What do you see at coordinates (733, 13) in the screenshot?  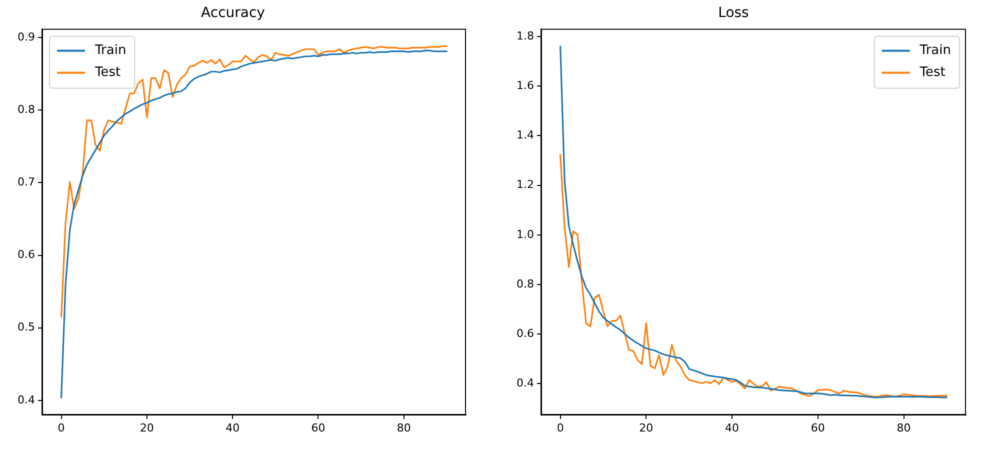 I see `chart-title: Loss` at bounding box center [733, 13].